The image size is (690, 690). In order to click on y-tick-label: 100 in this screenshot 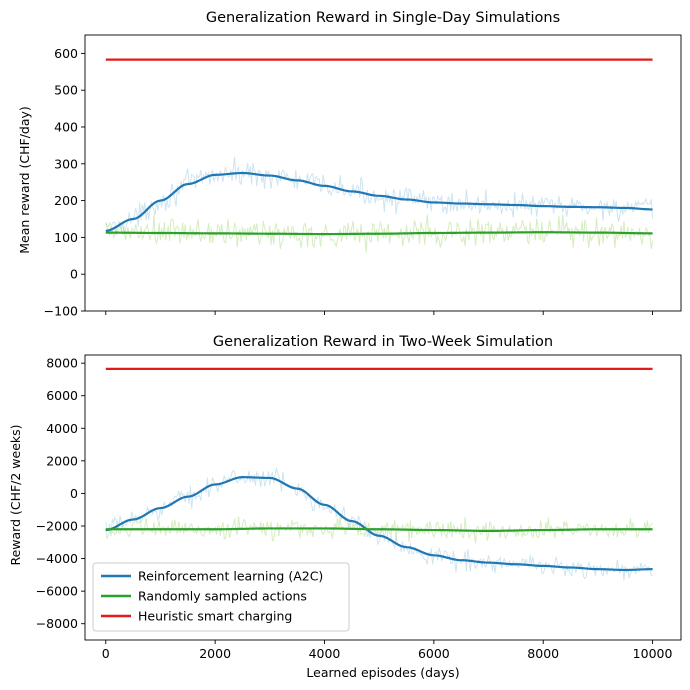, I will do `click(66, 237)`.